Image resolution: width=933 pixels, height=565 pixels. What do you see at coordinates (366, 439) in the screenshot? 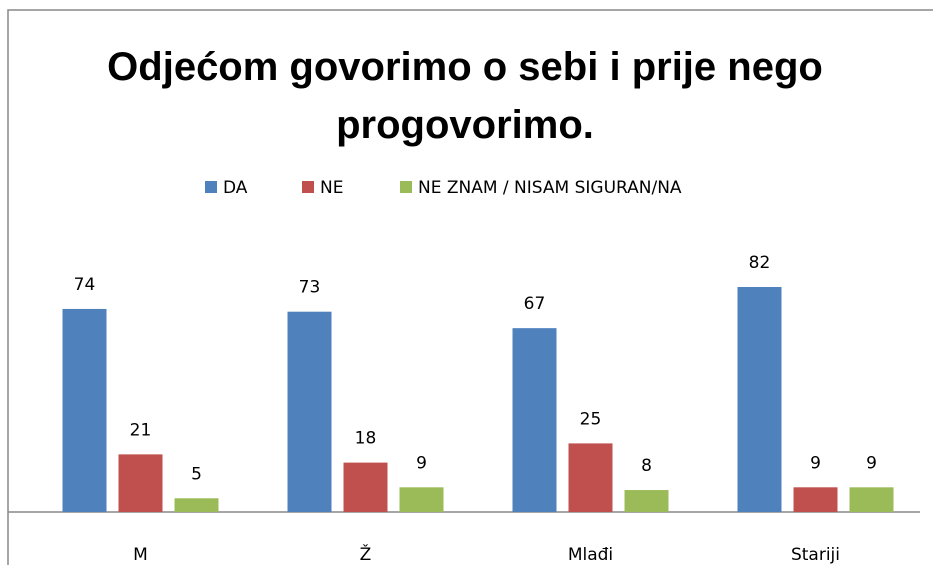
I see `data-label: 18` at bounding box center [366, 439].